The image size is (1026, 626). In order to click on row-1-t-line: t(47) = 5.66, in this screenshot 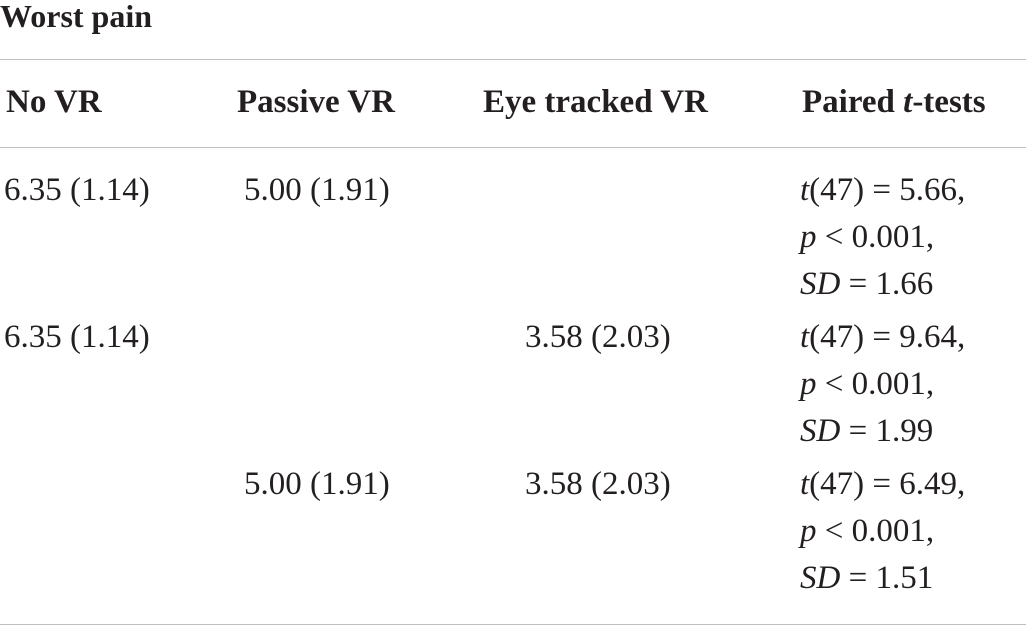, I will do `click(882, 190)`.